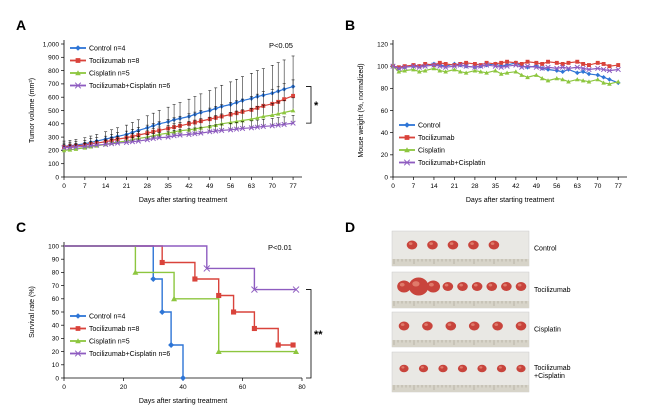 This screenshot has height=419, width=650. Describe the element at coordinates (552, 368) in the screenshot. I see `photo-row-label: Tocilizumab` at that location.